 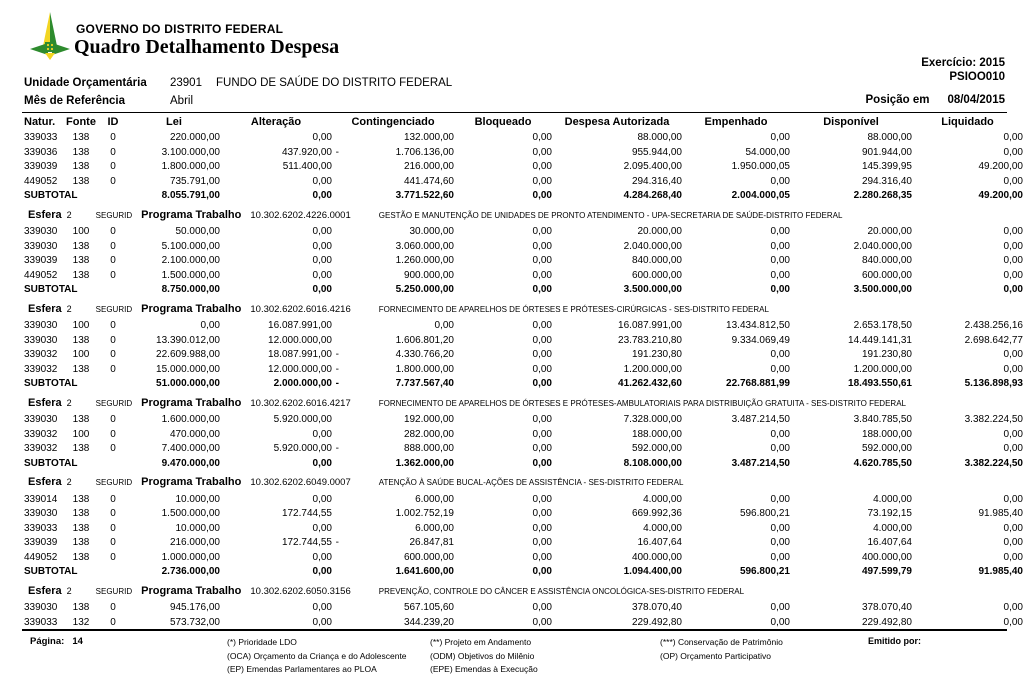 I want to click on amount-cell: 54.000,00, so click(x=768, y=152).